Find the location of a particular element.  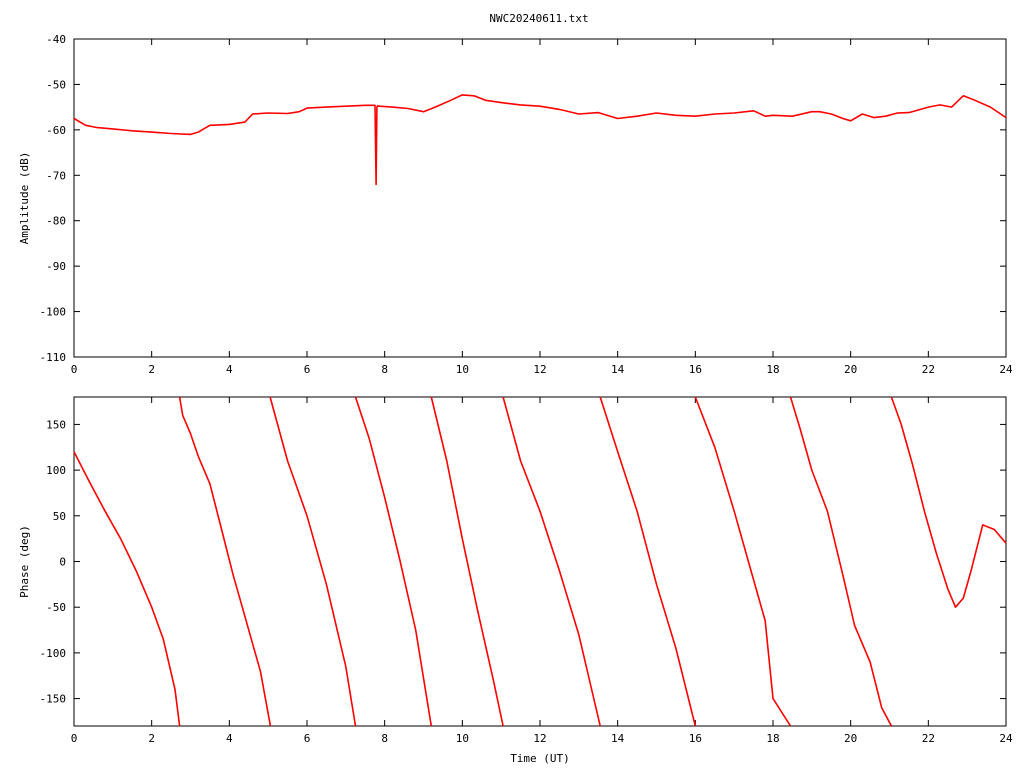

amplitude-x-tick-label: 12 is located at coordinates (539, 369).